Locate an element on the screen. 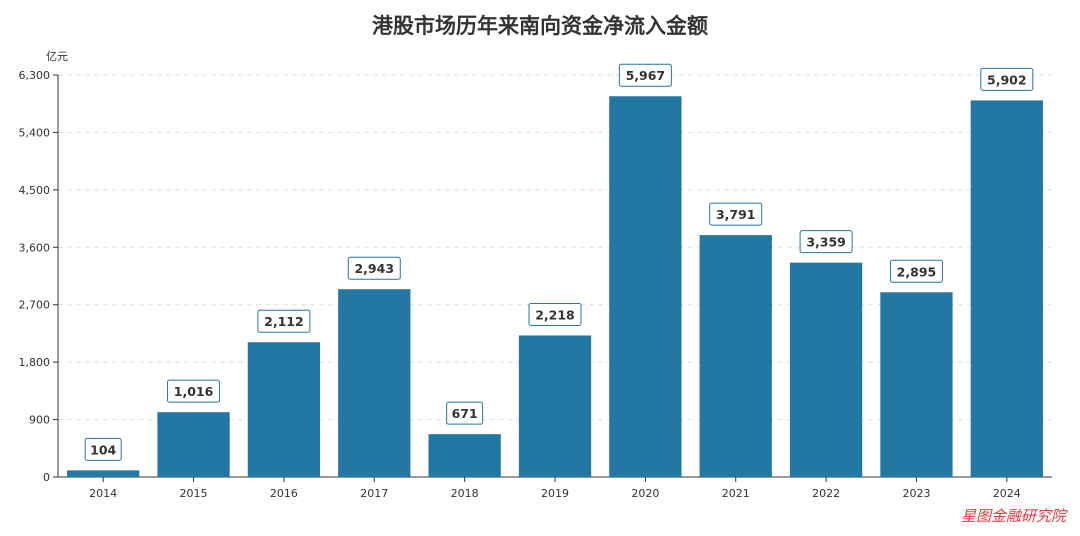  data-label: 5,967 is located at coordinates (646, 75).